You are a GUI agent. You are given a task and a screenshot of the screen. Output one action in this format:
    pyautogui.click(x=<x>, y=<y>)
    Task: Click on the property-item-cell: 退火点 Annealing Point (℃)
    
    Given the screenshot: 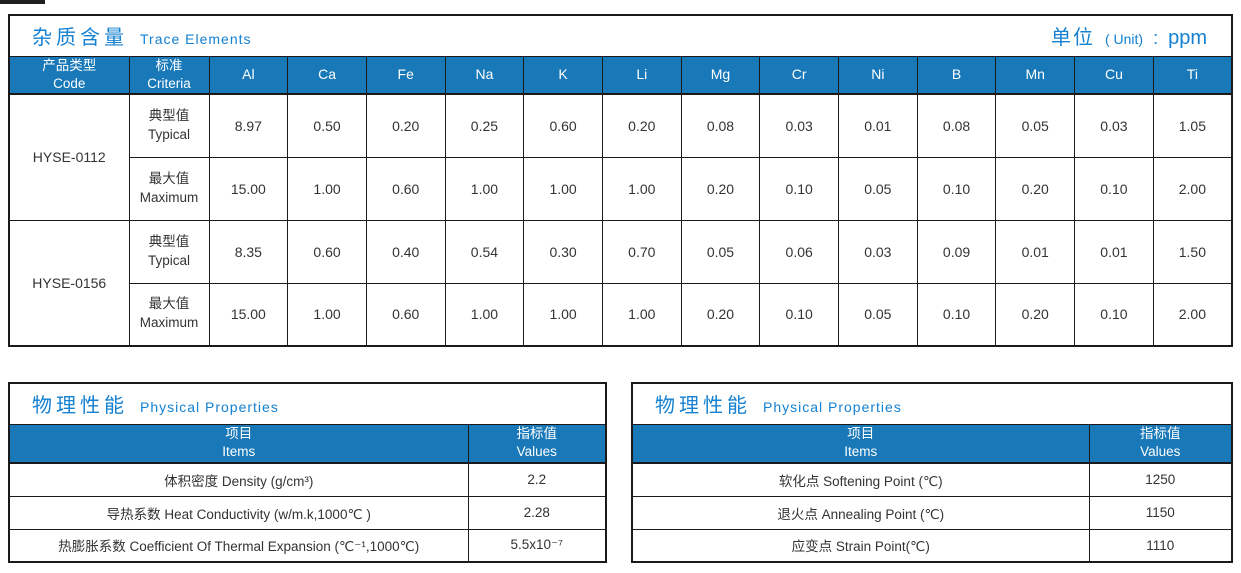 What is the action you would take?
    pyautogui.click(x=860, y=512)
    